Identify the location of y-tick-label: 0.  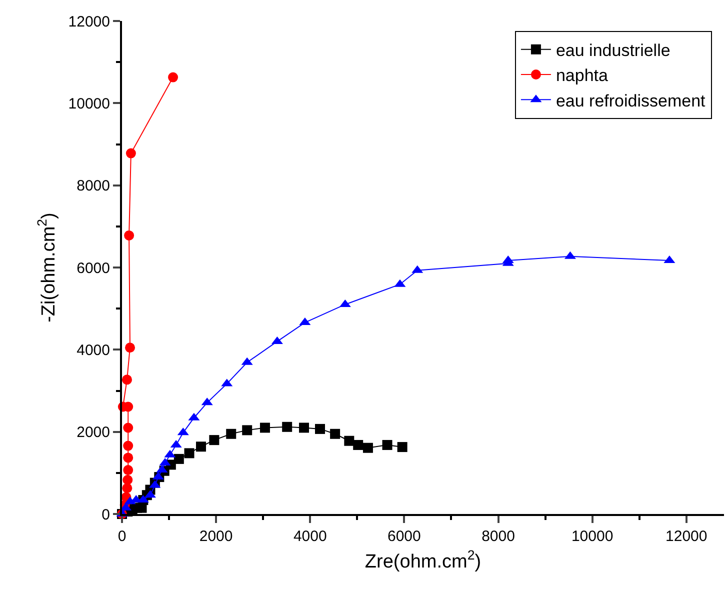
(106, 515).